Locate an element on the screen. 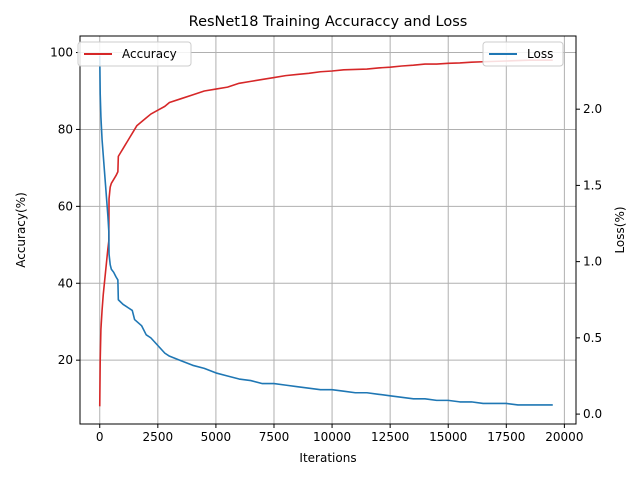 This screenshot has width=640, height=480. legend-label-loss: Loss is located at coordinates (540, 54).